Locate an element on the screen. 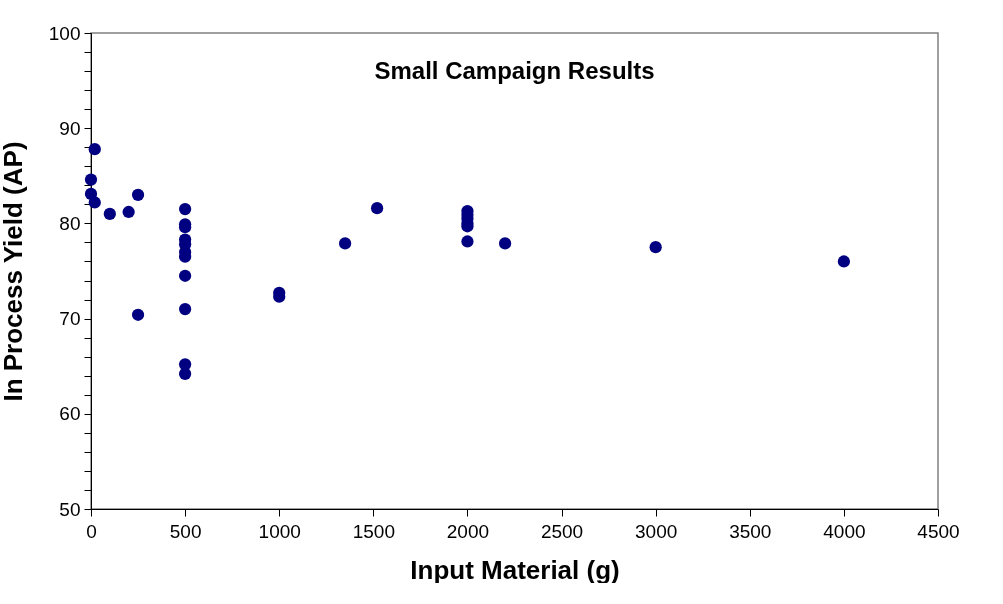  x-tick-label: 2500 is located at coordinates (562, 531).